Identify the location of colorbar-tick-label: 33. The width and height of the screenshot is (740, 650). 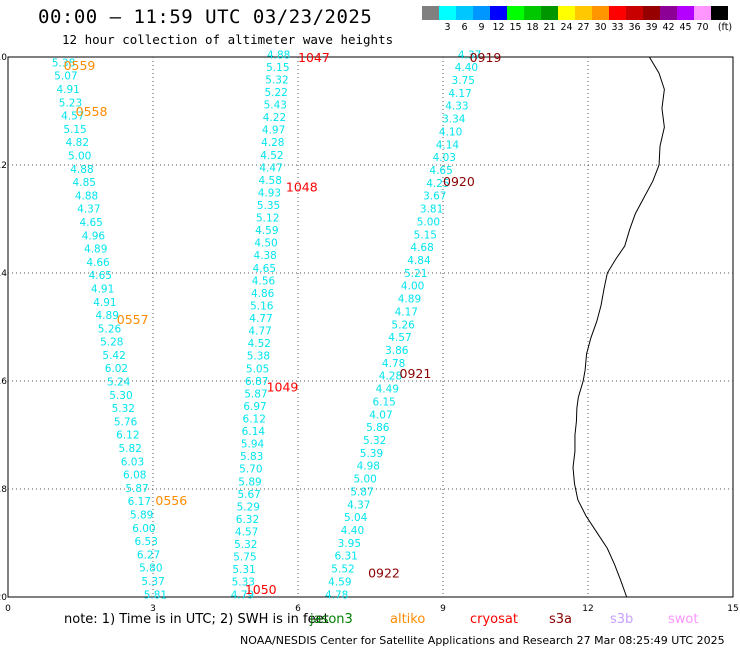
(617, 27).